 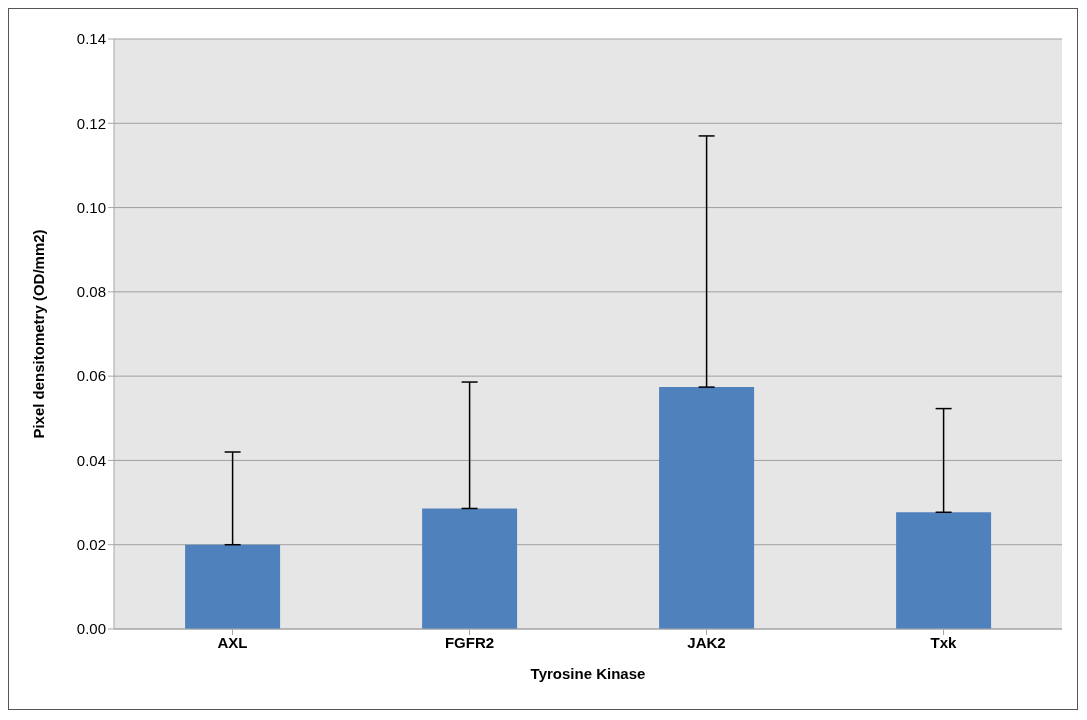 I want to click on x-tick-label: FGFR2, so click(x=469, y=642).